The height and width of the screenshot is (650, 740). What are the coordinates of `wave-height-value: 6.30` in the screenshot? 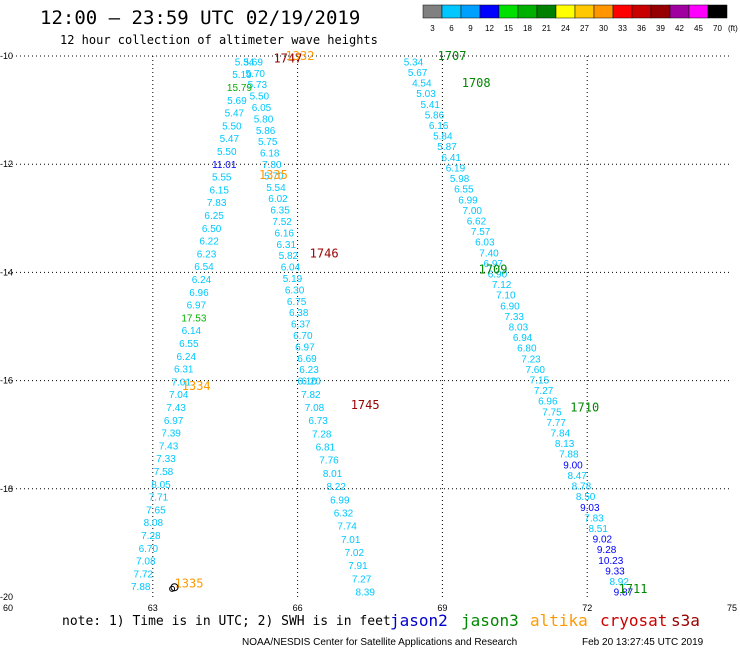 It's located at (295, 290).